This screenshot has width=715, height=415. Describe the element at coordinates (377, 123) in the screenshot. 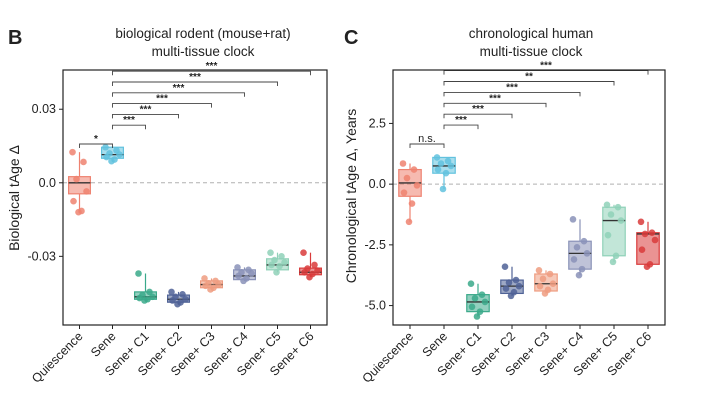

I see `c-ytick-label: 2.5` at that location.